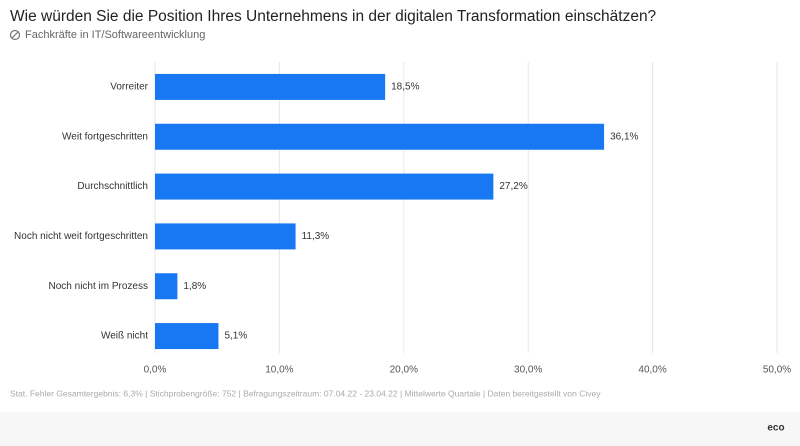 The width and height of the screenshot is (800, 446). I want to click on value-label: 5,1%, so click(235, 336).